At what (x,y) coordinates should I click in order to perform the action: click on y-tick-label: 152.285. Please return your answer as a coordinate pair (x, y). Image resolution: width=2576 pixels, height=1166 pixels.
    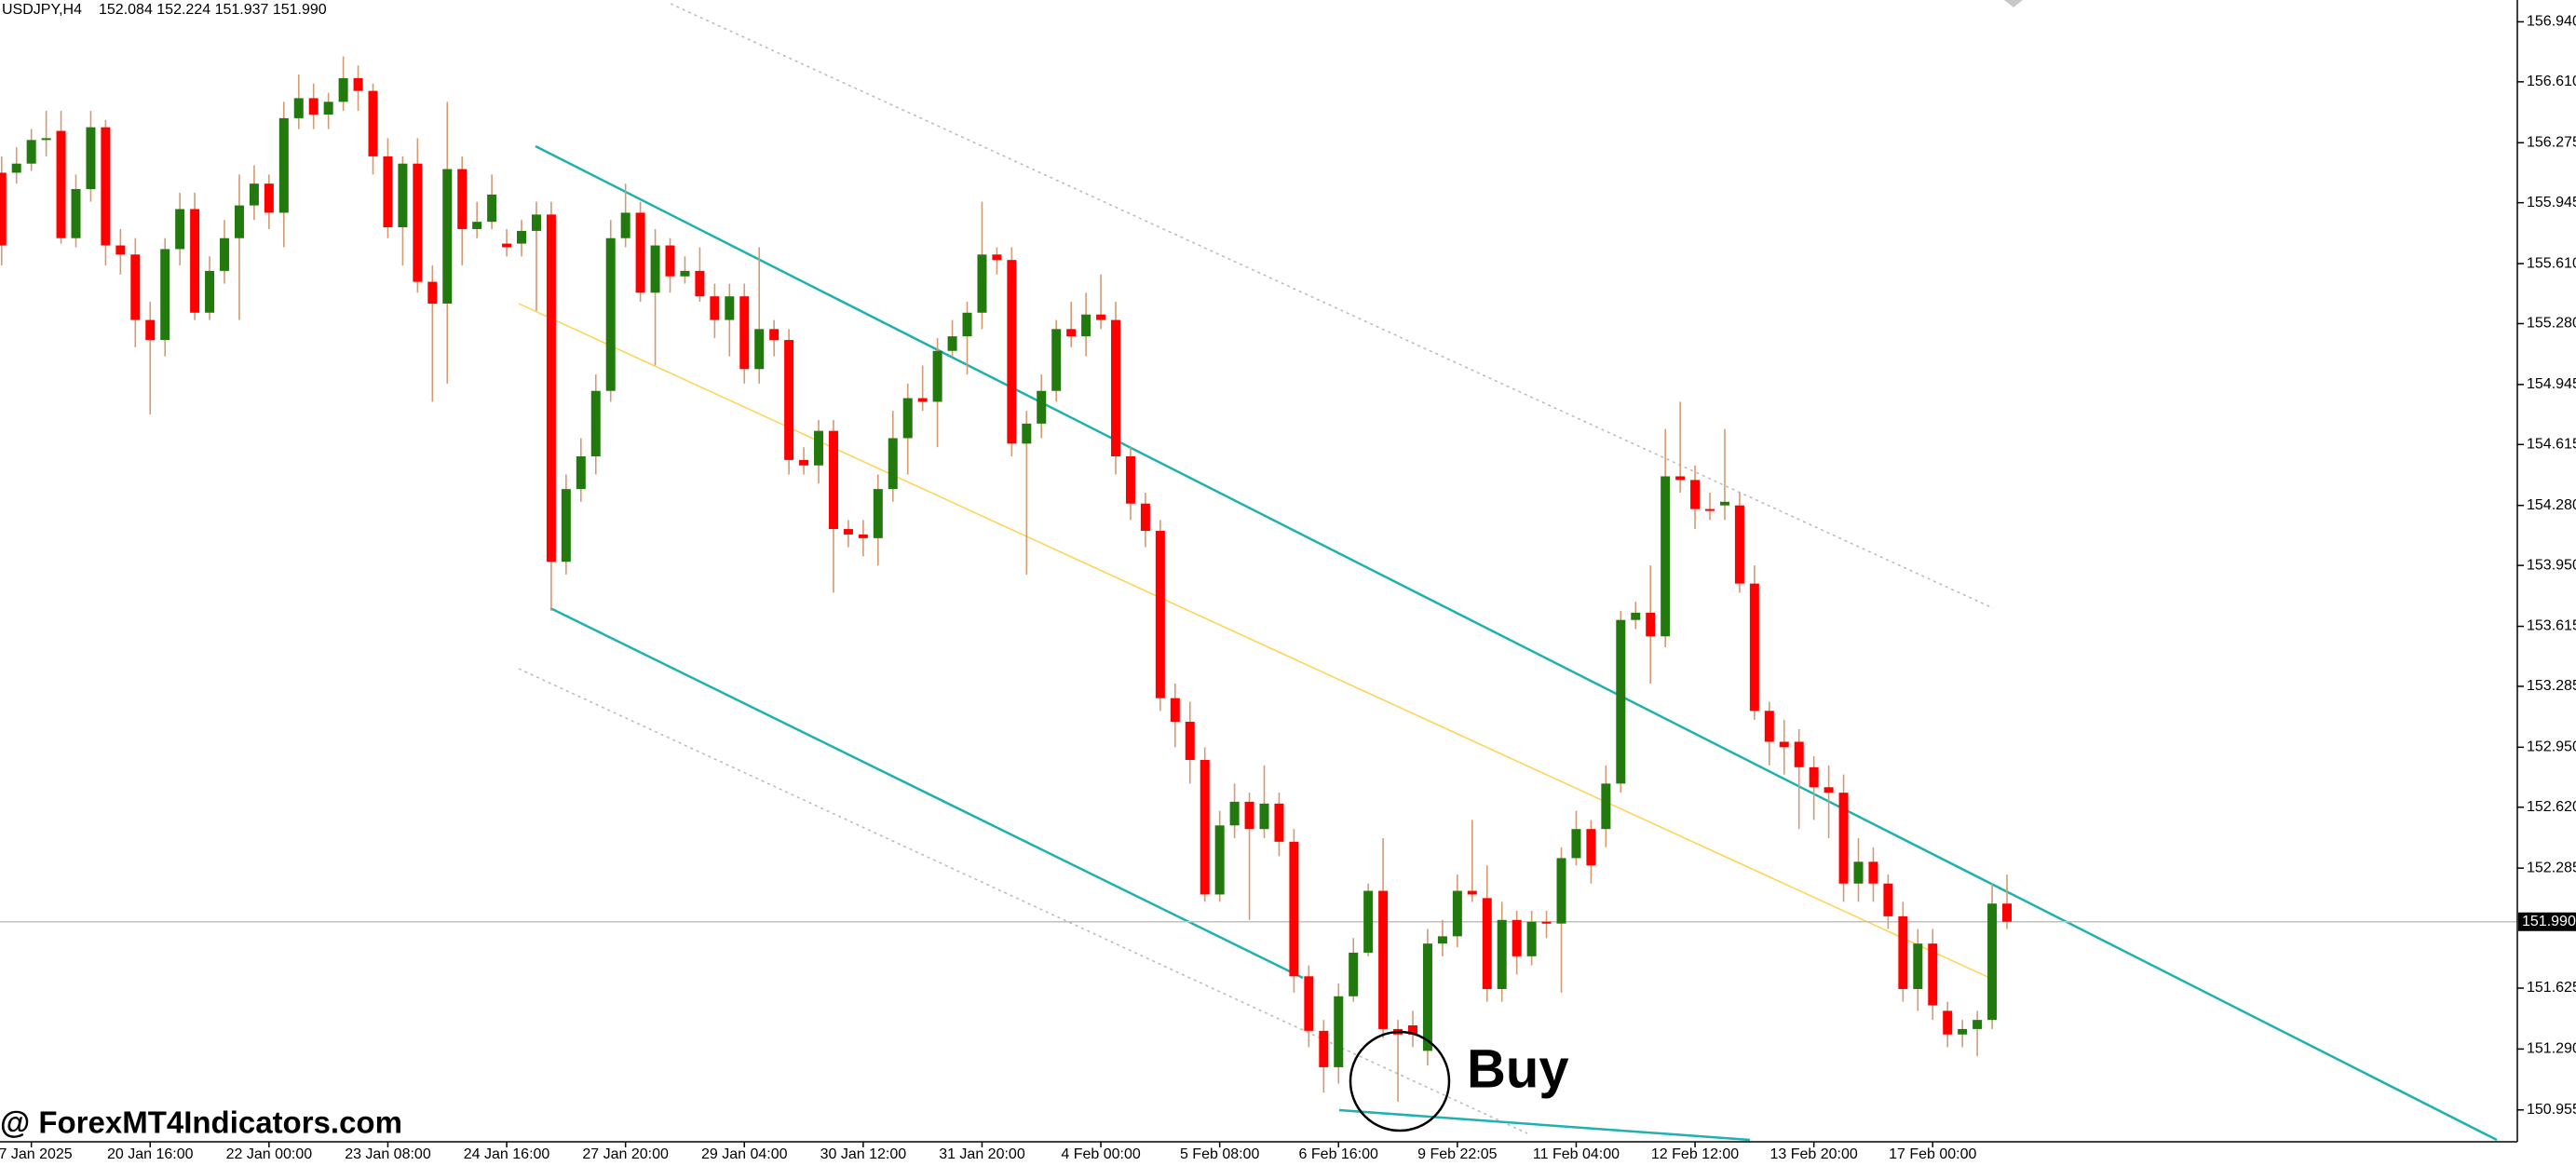
    Looking at the image, I should click on (2551, 868).